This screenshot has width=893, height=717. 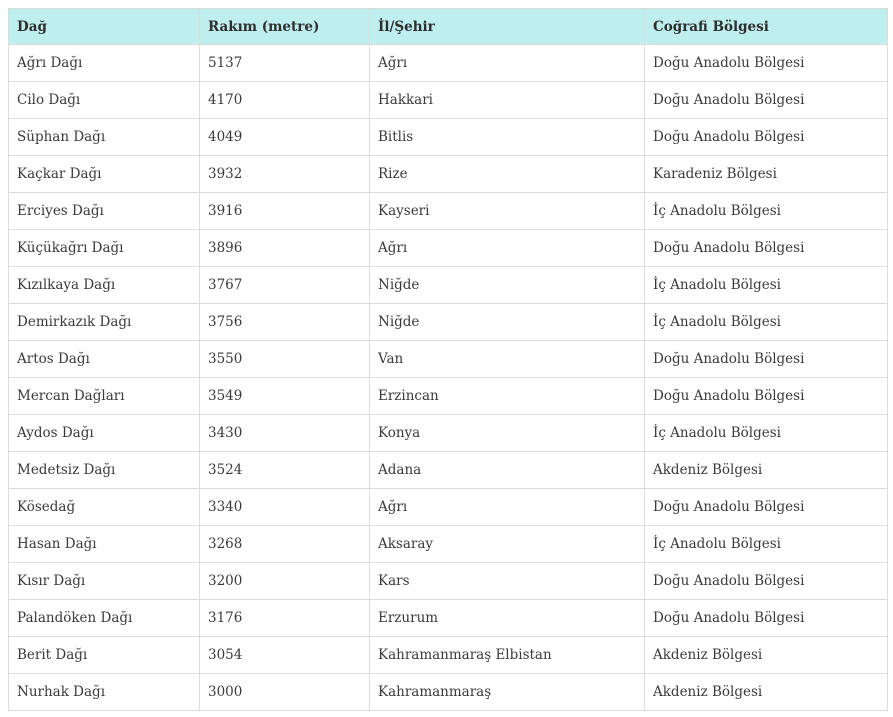 I want to click on cell-city: Van, so click(x=507, y=359).